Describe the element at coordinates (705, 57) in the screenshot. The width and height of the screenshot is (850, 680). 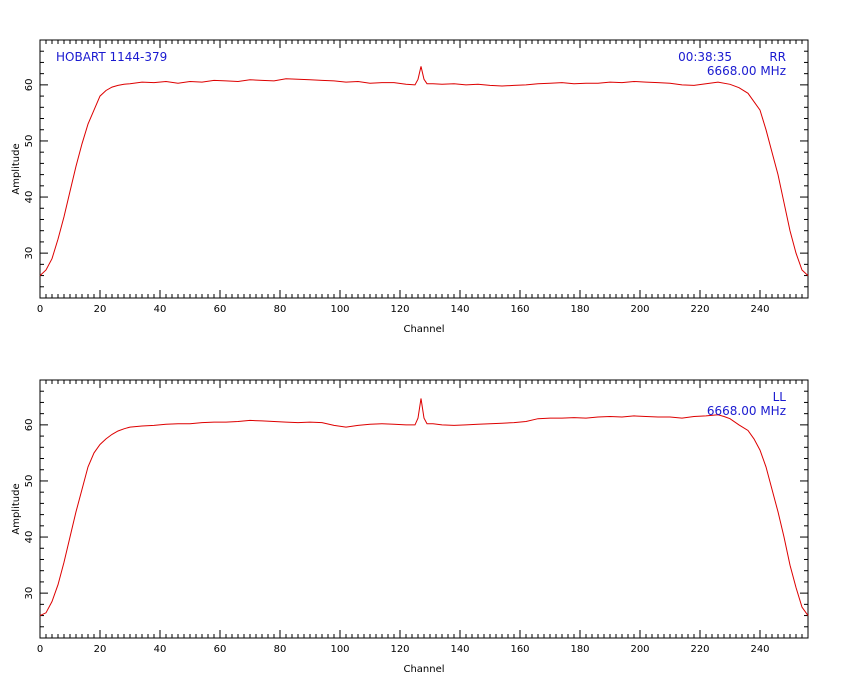
I see `timestamp: 00:38:35` at that location.